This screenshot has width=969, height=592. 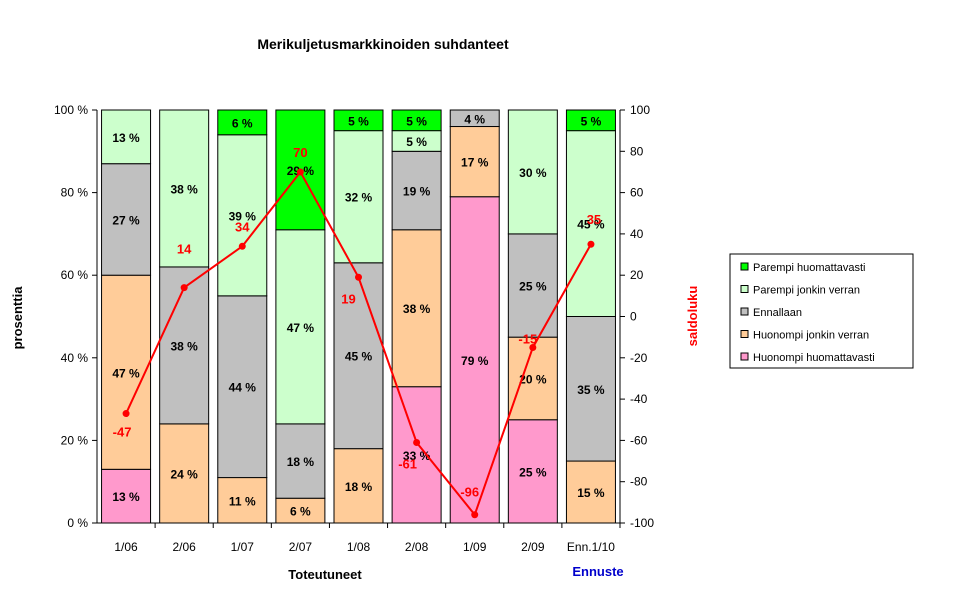 What do you see at coordinates (637, 275) in the screenshot?
I see `y2-tick-label: 20` at bounding box center [637, 275].